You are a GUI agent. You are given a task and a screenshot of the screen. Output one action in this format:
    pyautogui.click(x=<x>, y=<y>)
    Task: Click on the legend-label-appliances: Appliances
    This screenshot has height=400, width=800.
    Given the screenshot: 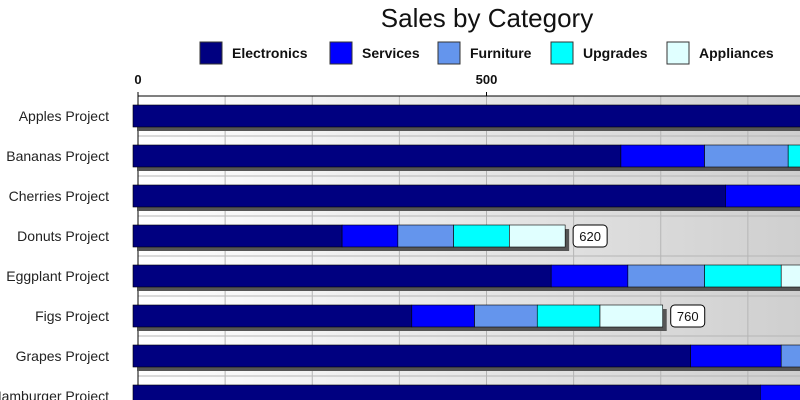 What is the action you would take?
    pyautogui.click(x=736, y=53)
    